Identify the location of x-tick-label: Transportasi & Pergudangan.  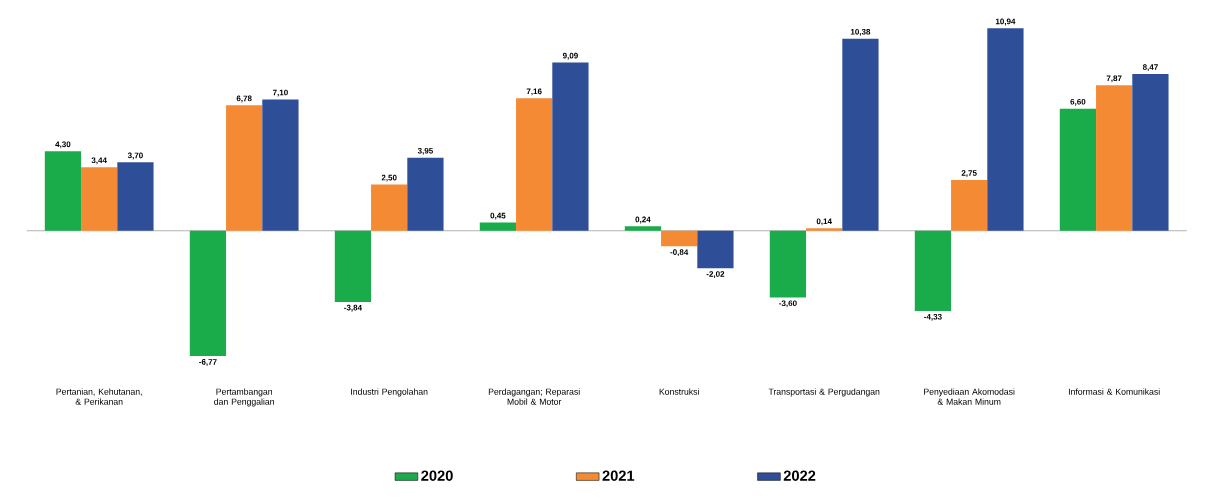
(824, 392).